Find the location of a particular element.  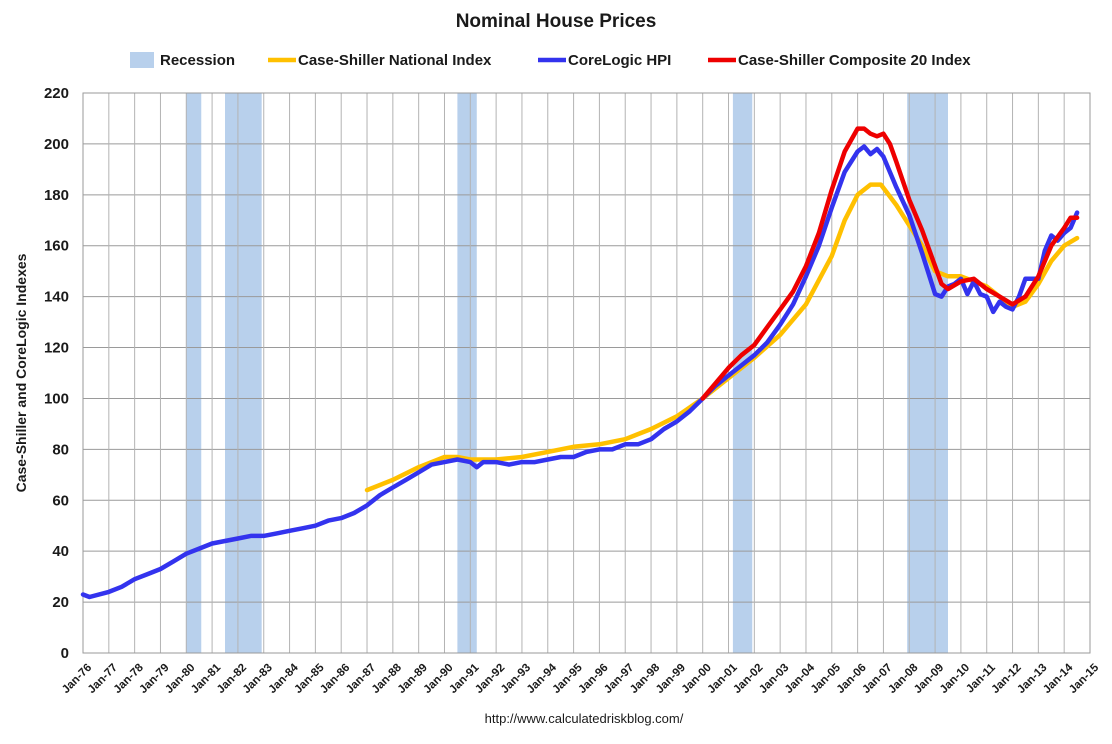

y-tick-label: 180 is located at coordinates (56, 195).